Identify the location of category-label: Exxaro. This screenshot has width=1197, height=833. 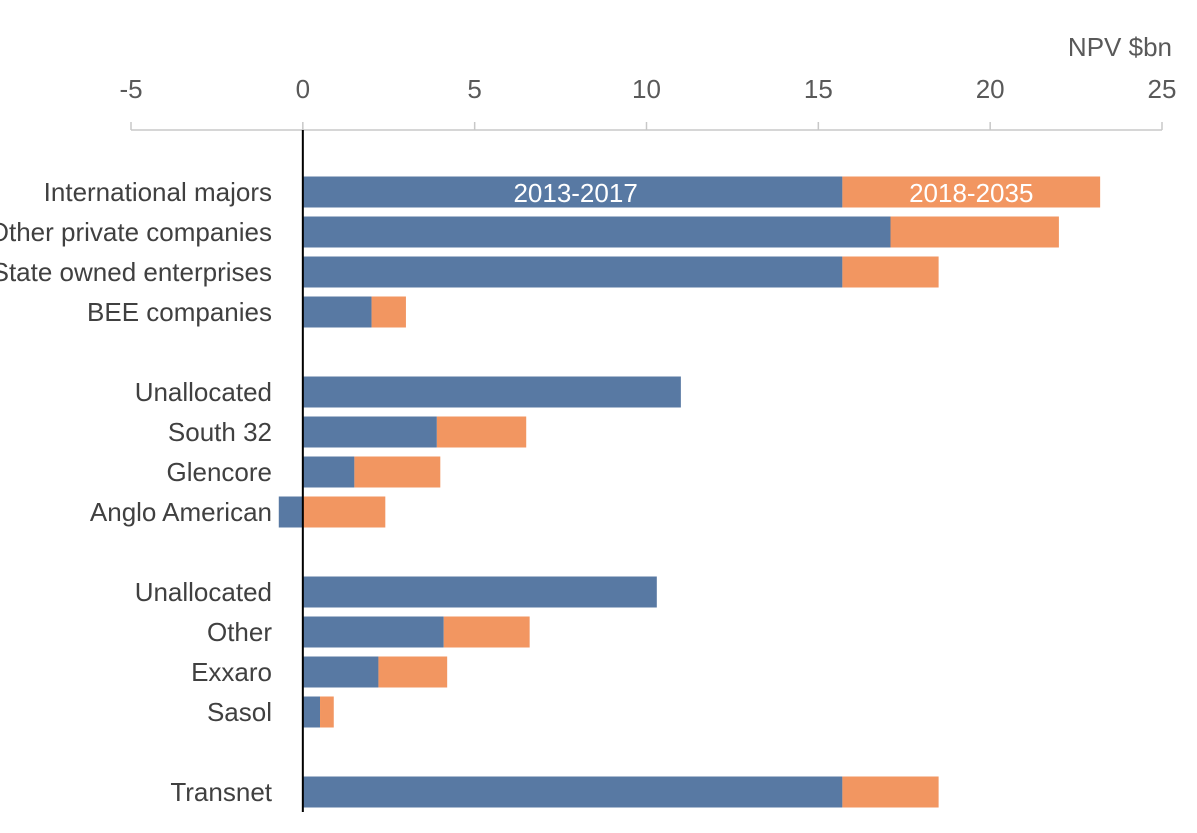
(231, 672).